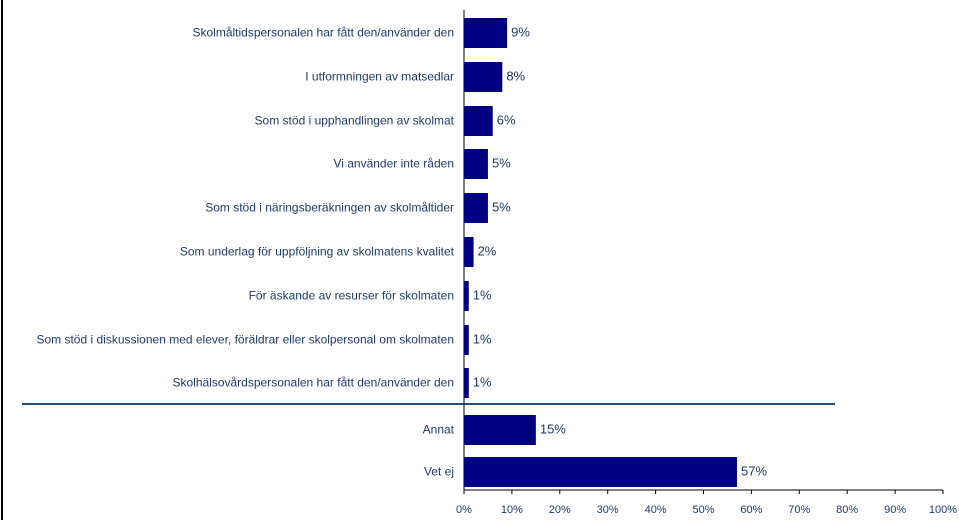 The width and height of the screenshot is (959, 520). What do you see at coordinates (553, 428) in the screenshot?
I see `value-label: 15%` at bounding box center [553, 428].